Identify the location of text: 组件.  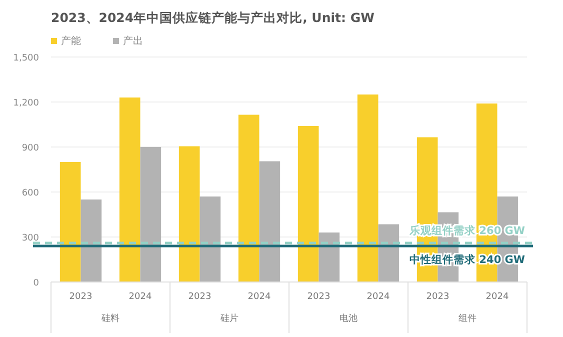
(467, 318).